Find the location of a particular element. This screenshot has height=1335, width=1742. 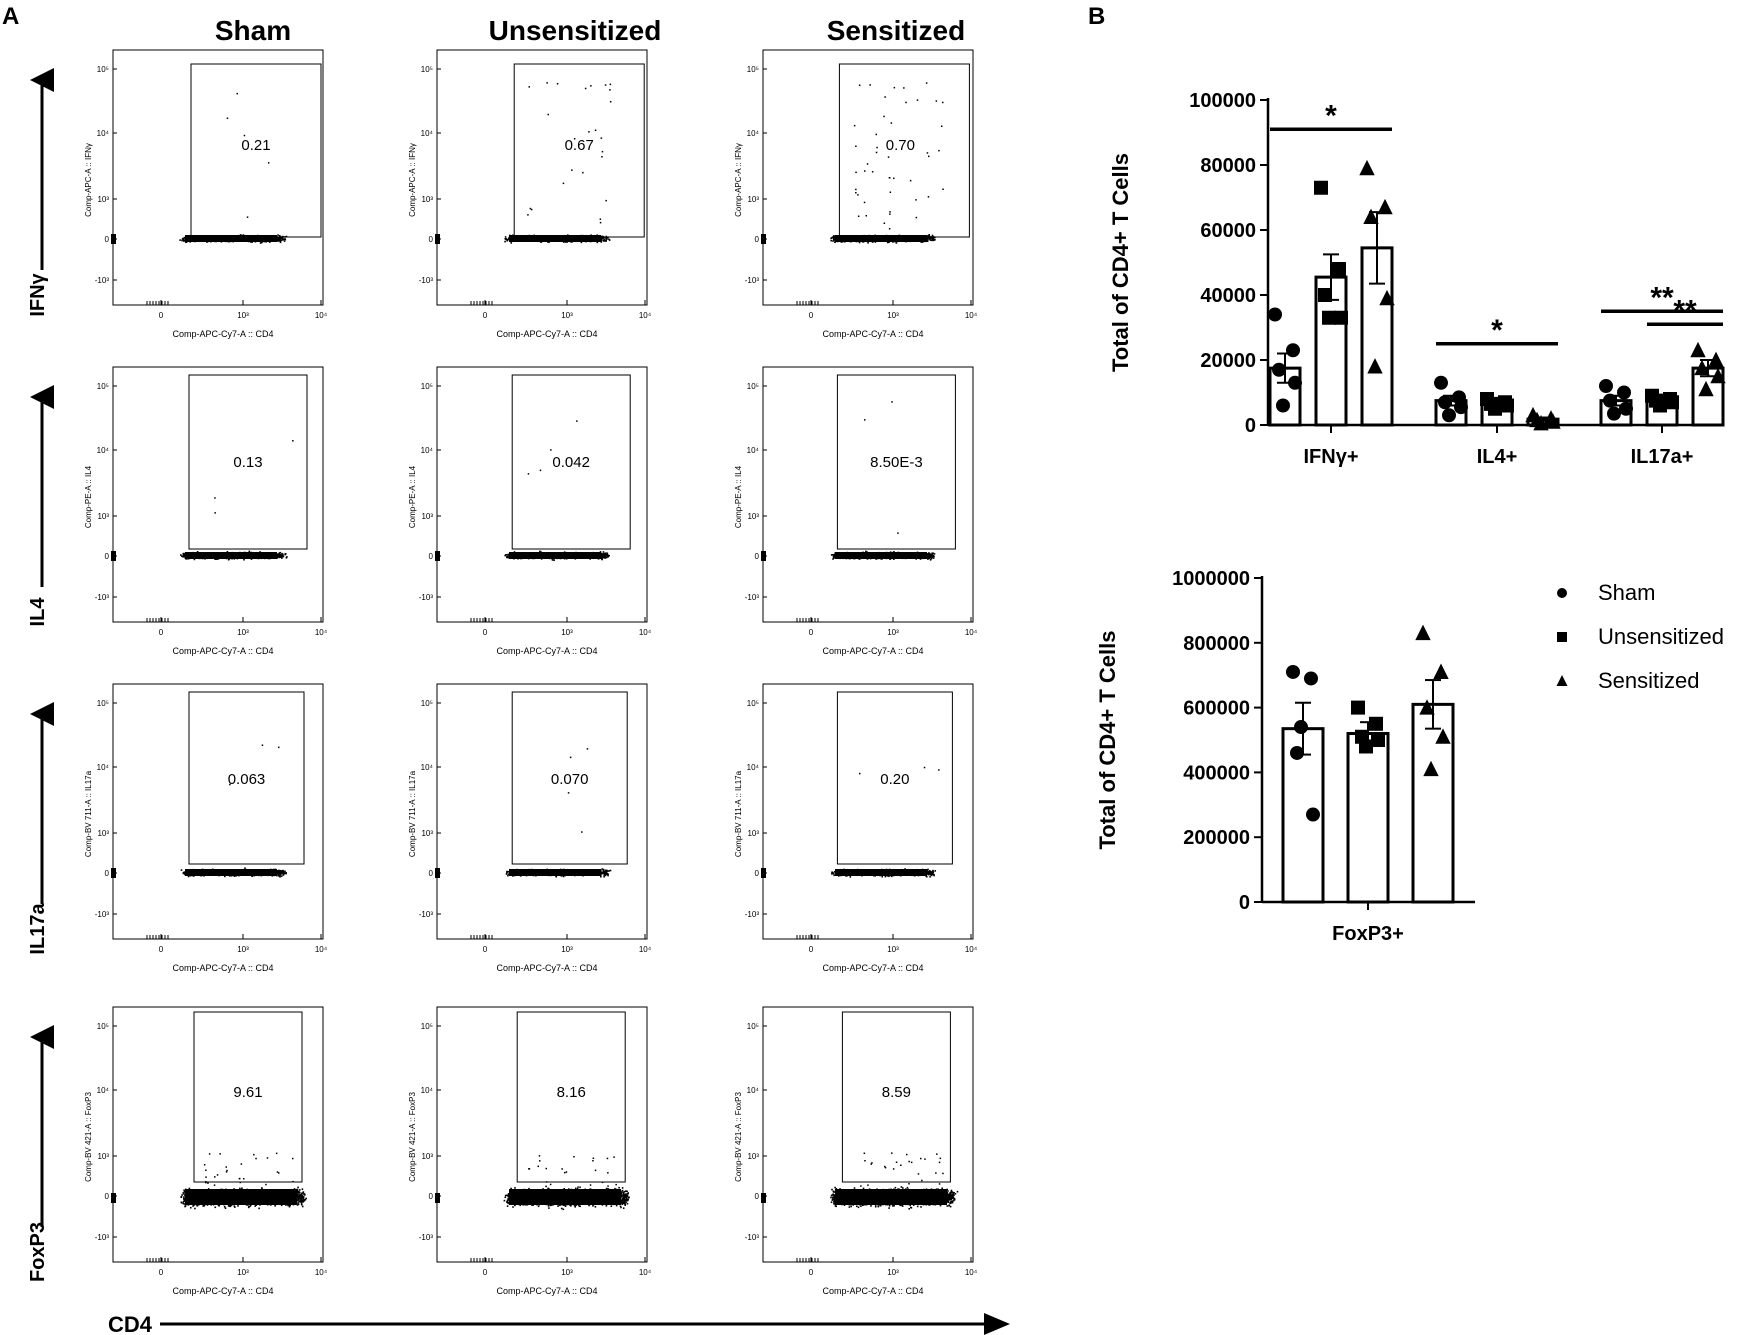

y-tick-label: 40000 is located at coordinates (1228, 296).